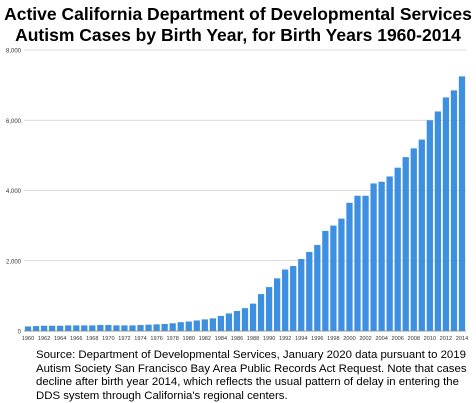 The height and width of the screenshot is (403, 476). Describe the element at coordinates (108, 328) in the screenshot. I see `bar-1970` at that location.